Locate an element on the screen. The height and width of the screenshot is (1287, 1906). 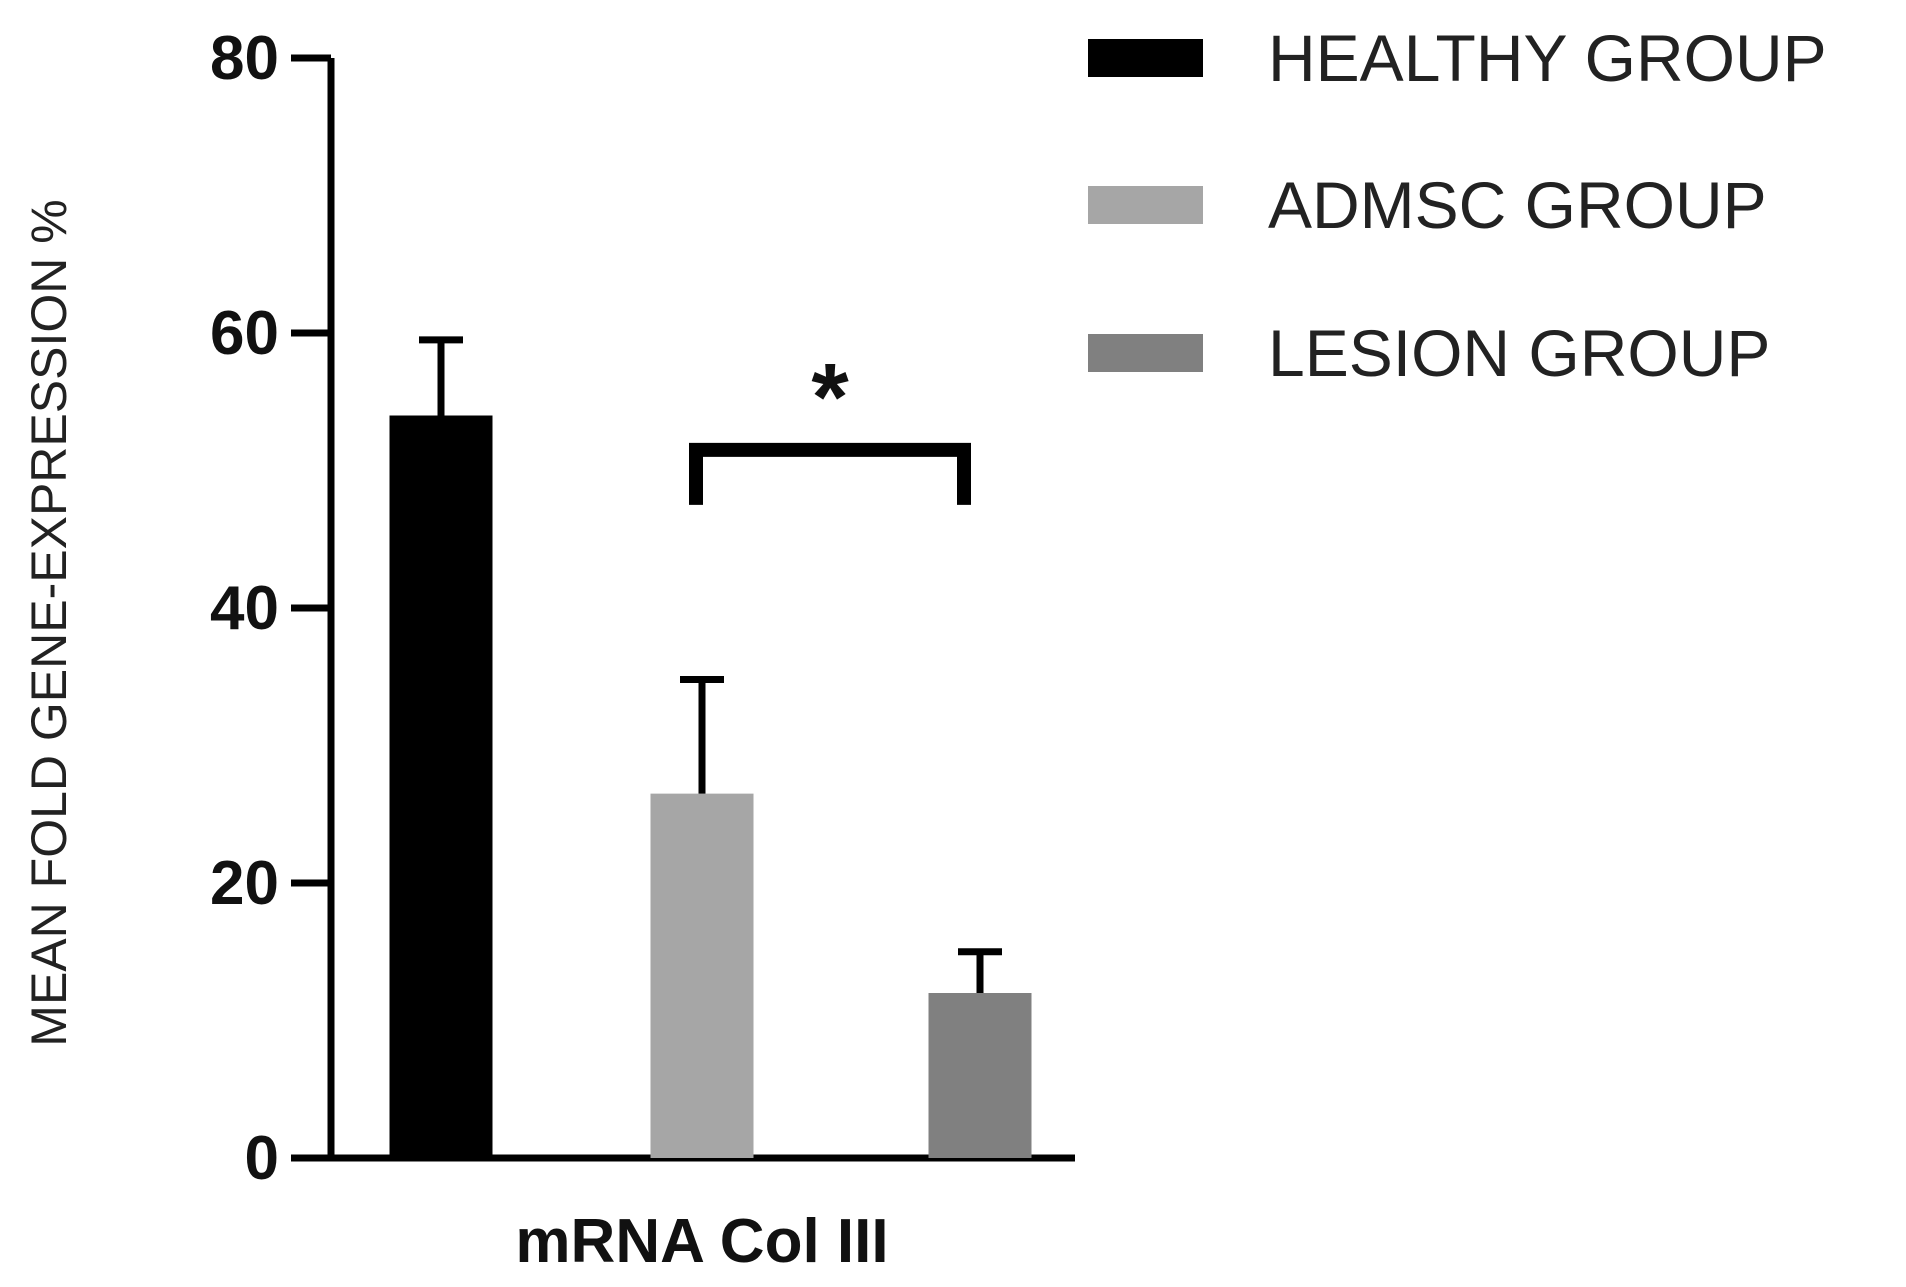
significance-bracket is located at coordinates (830, 473).